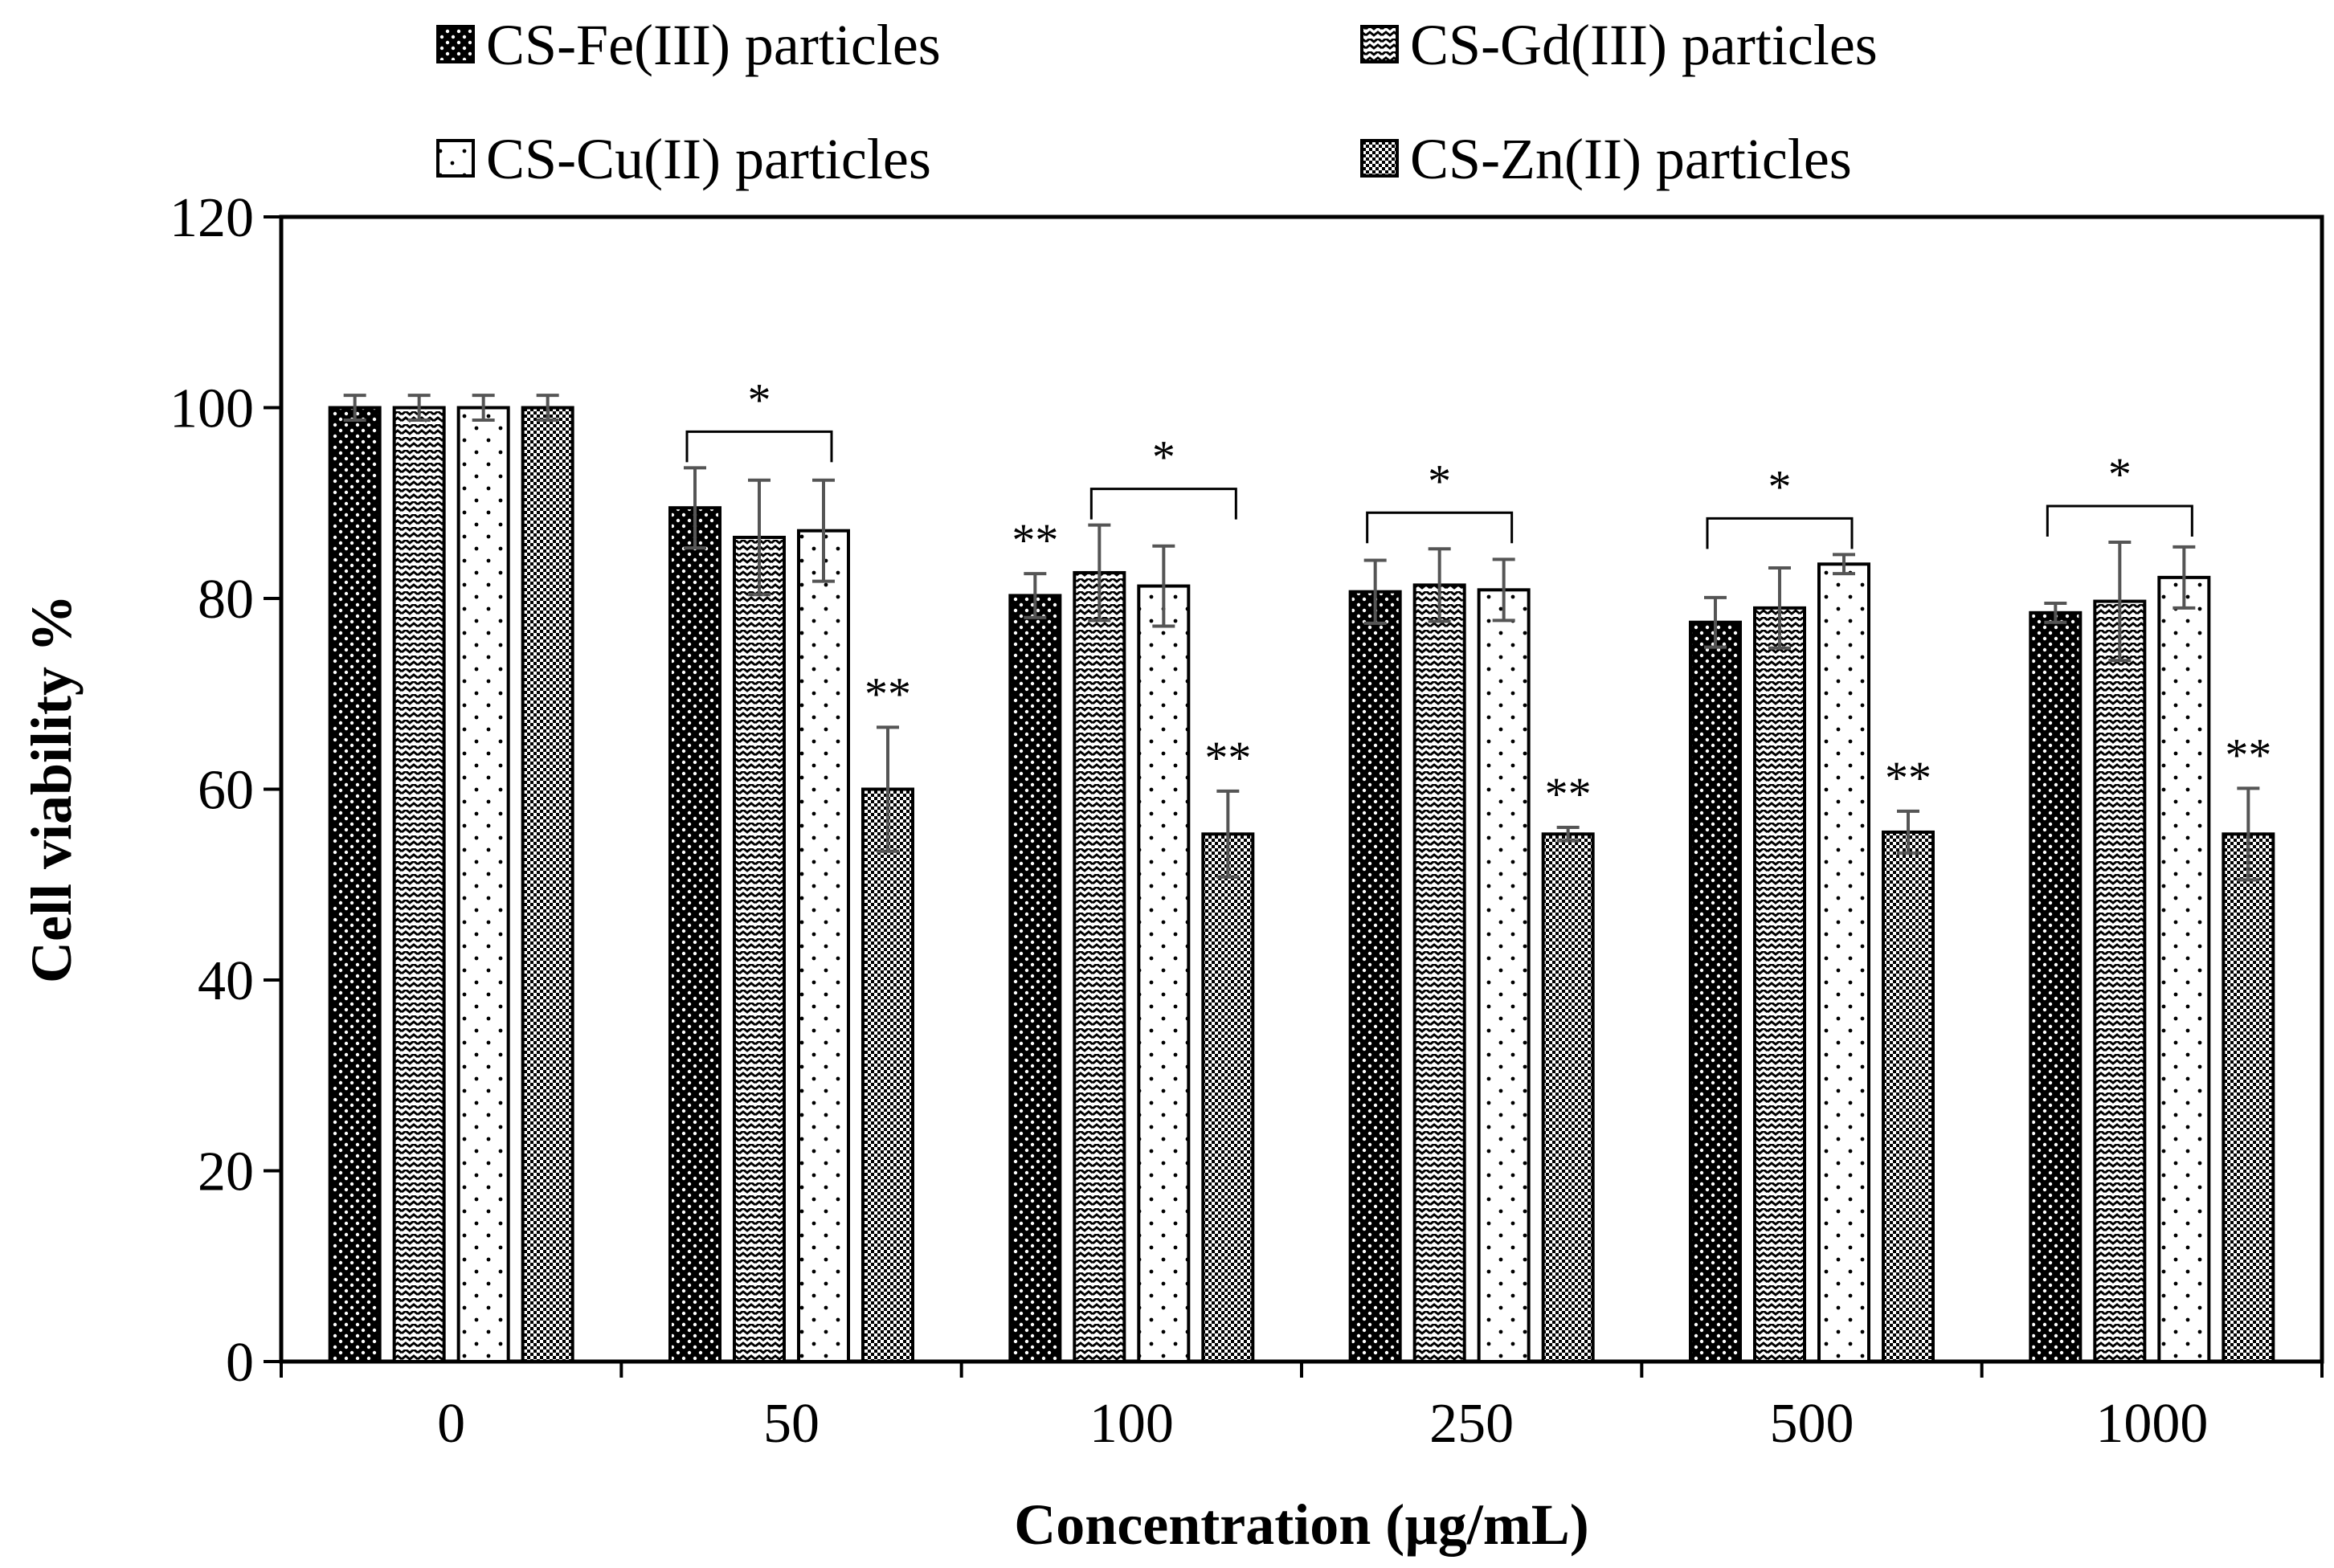 The width and height of the screenshot is (2334, 1568). I want to click on legend-label: CS-Gd(III) particles, so click(1644, 45).